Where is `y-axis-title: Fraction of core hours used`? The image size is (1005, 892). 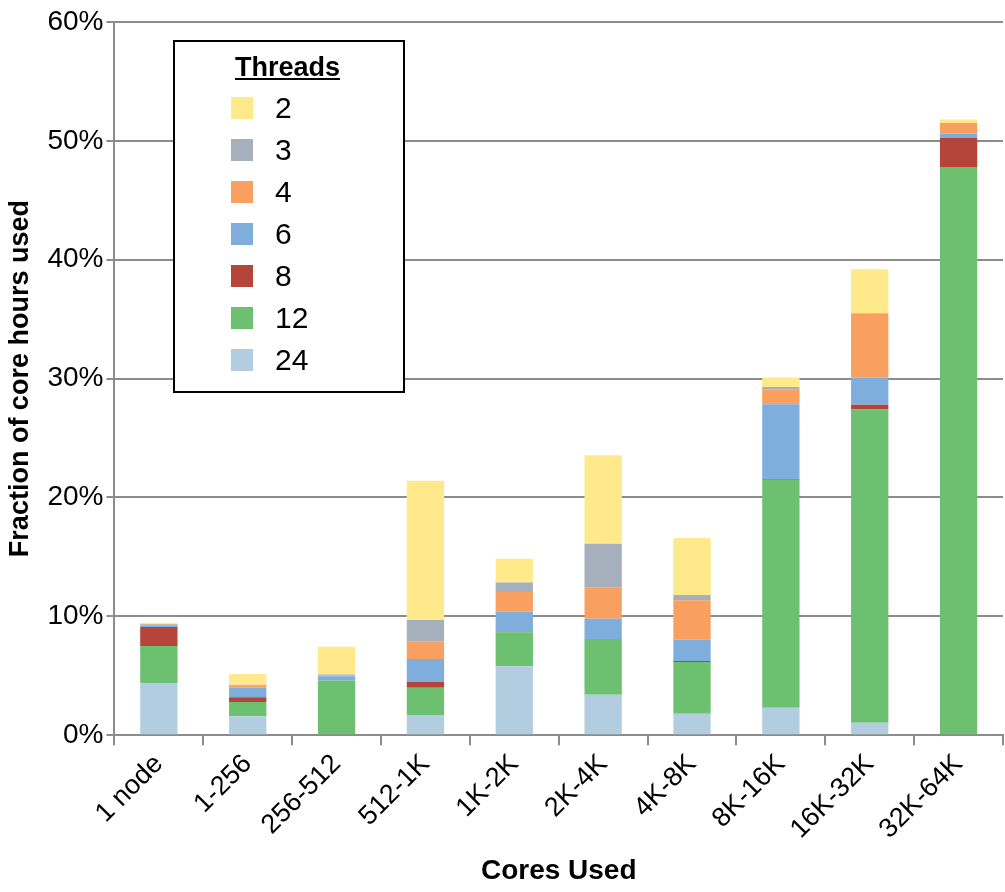 y-axis-title: Fraction of core hours used is located at coordinates (18, 379).